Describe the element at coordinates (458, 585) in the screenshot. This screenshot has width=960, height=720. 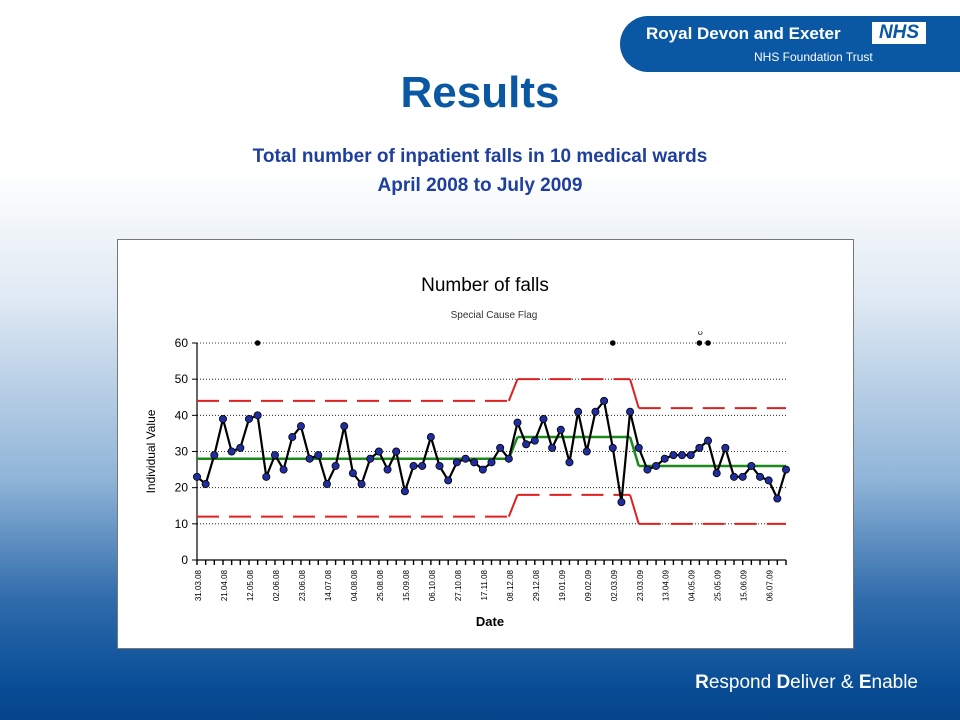
I see `x-tick-label-10: 27.10.08` at that location.